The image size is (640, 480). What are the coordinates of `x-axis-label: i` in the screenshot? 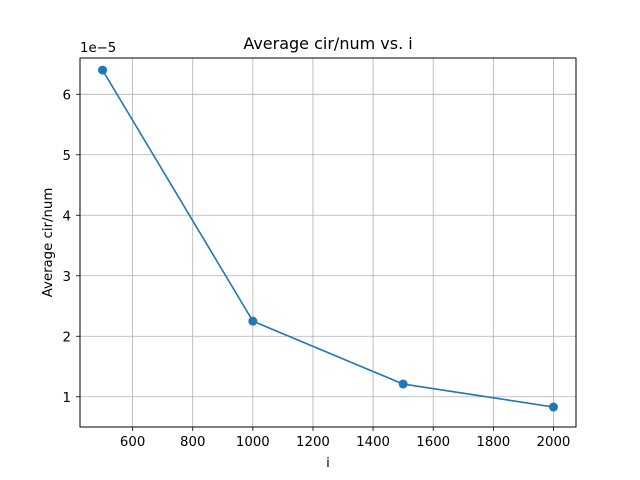 It's located at (328, 463).